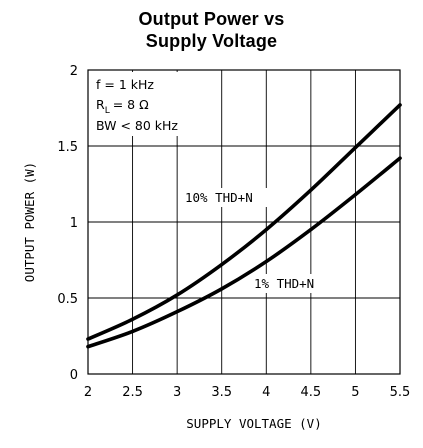 The height and width of the screenshot is (448, 423). I want to click on annotation-bandwidth: BW < 80 kHz, so click(137, 125).